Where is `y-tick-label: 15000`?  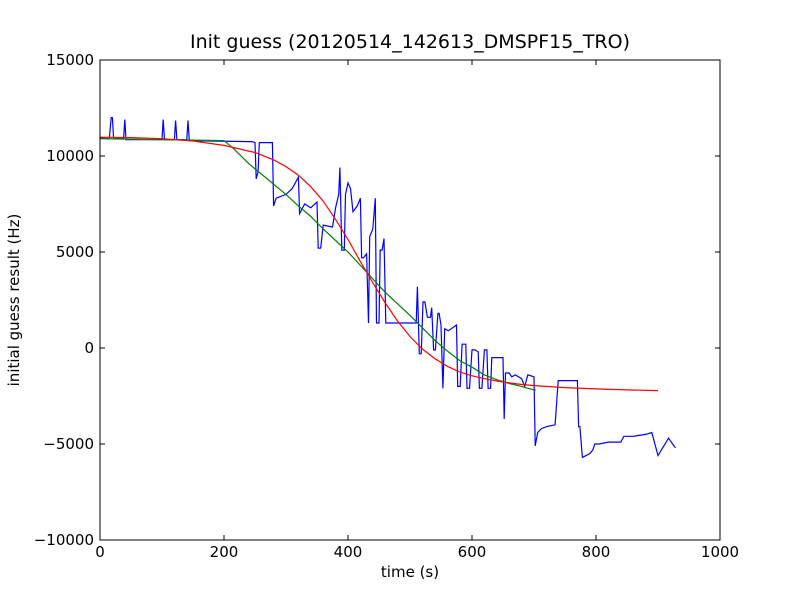
y-tick-label: 15000 is located at coordinates (70, 60).